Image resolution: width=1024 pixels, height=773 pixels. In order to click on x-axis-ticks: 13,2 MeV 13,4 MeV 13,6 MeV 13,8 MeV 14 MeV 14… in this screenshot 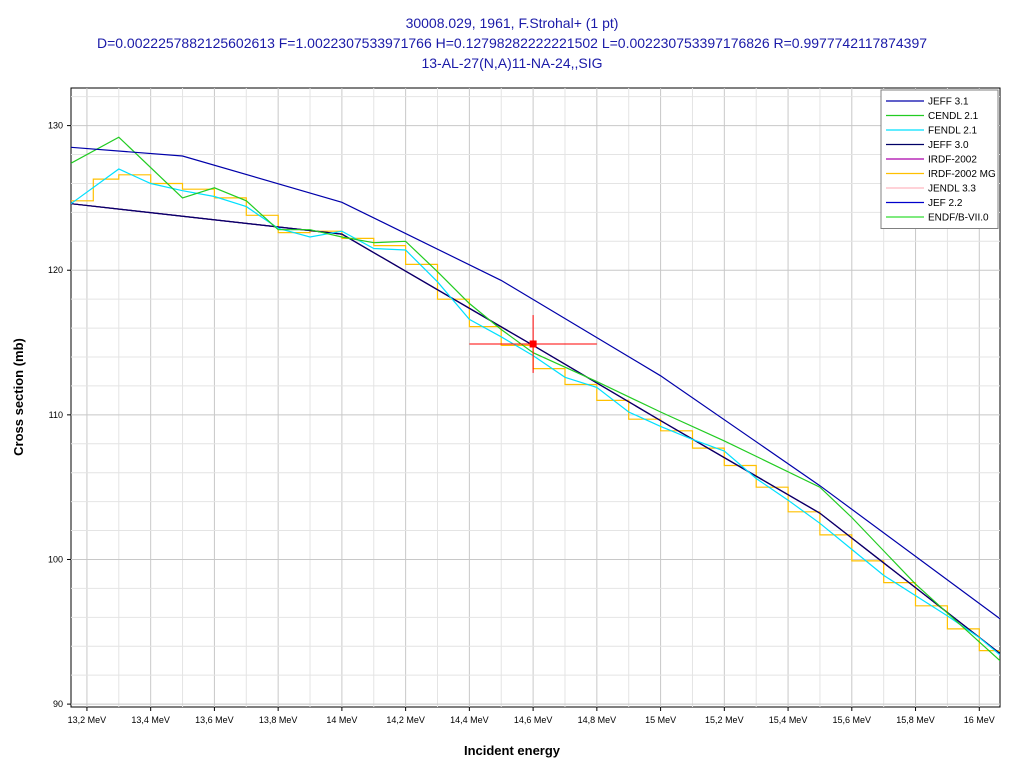, I will do `click(531, 716)`.